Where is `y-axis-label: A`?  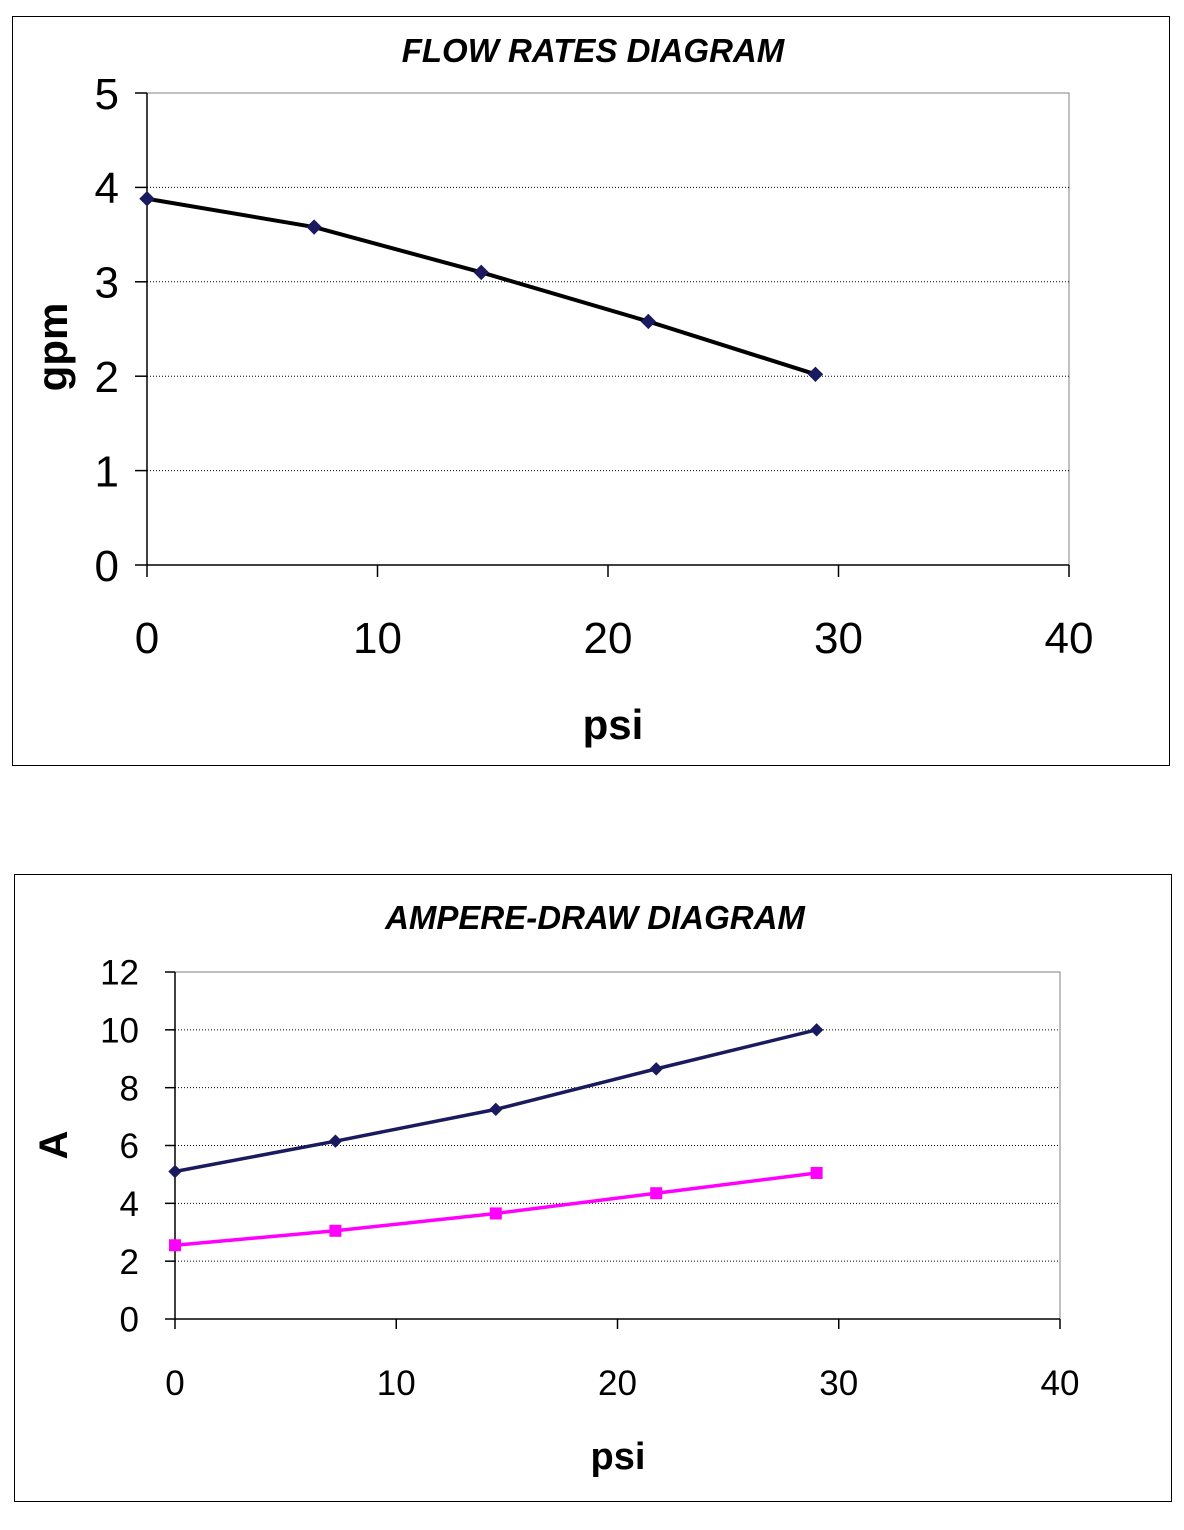 y-axis-label: A is located at coordinates (54, 1145).